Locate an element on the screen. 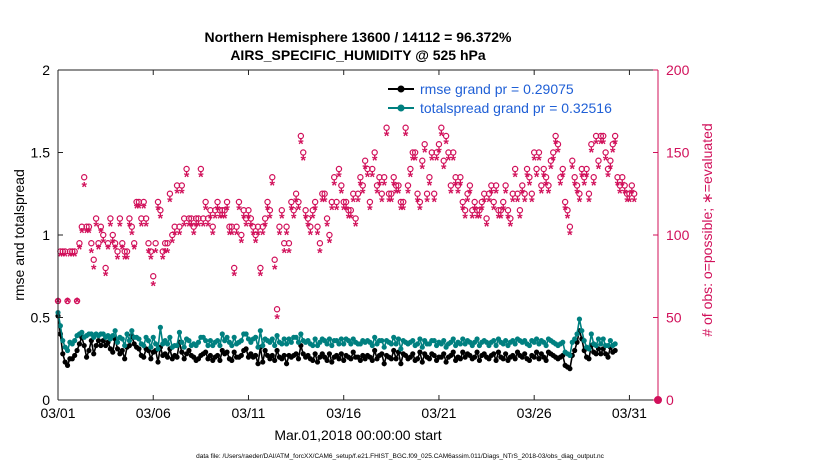 This screenshot has width=830, height=475. x-tick-label: 03/11 is located at coordinates (248, 413).